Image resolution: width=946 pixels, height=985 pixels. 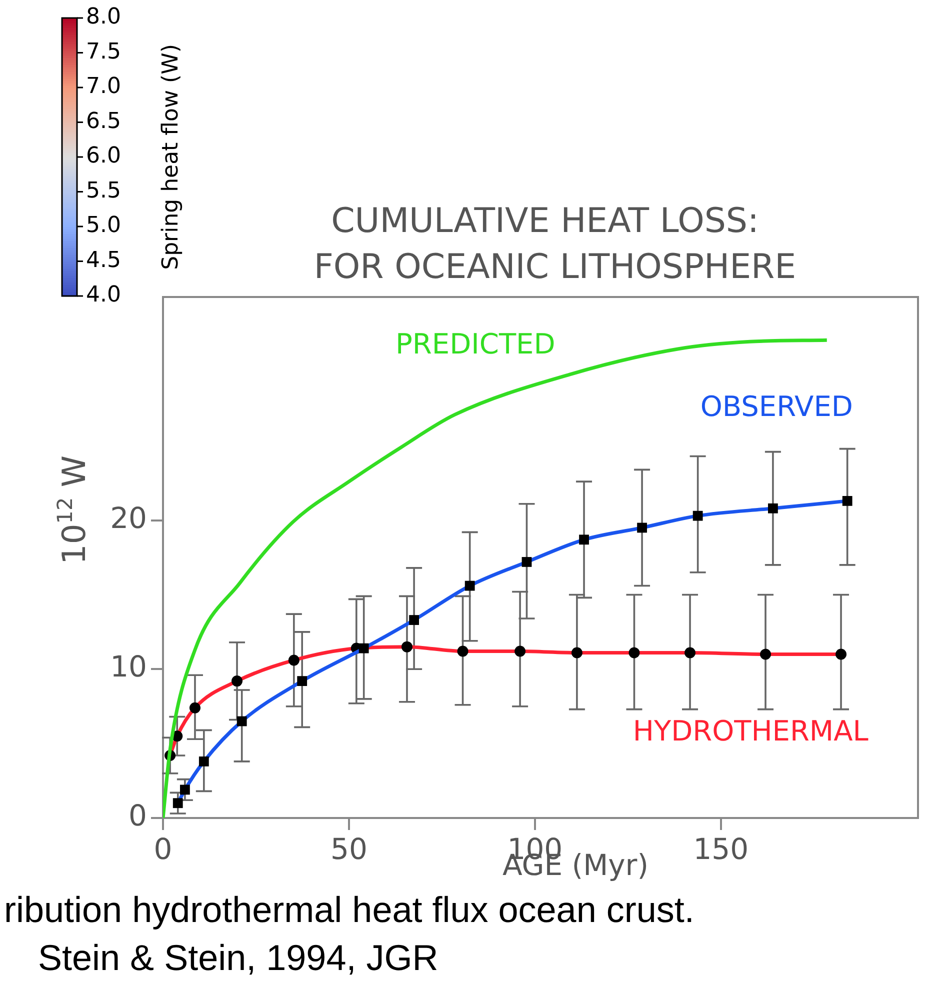 I want to click on text: Stein & Stein, 1994, JGR, so click(x=238, y=957).